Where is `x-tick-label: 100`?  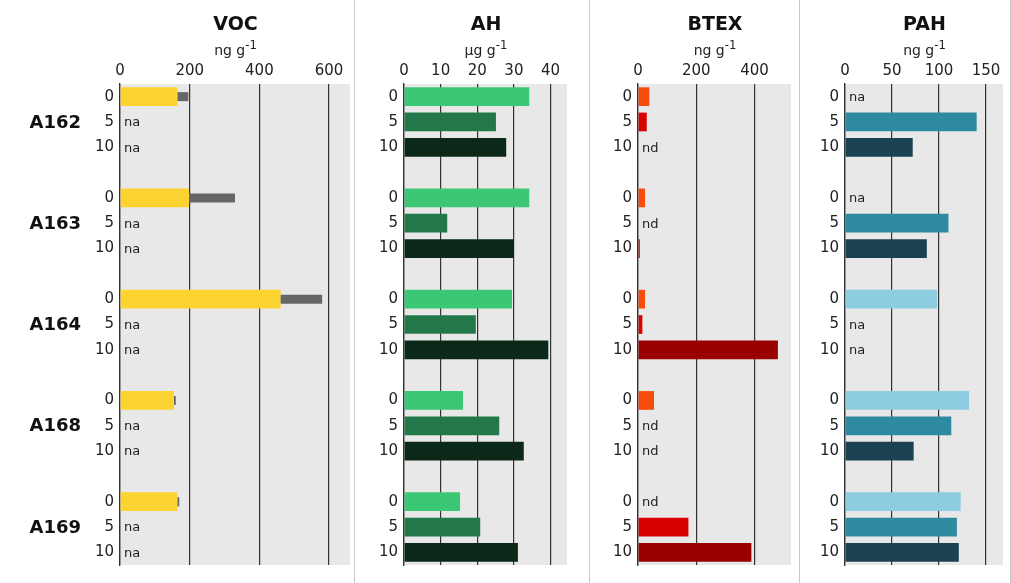
x-tick-label: 100 is located at coordinates (939, 69).